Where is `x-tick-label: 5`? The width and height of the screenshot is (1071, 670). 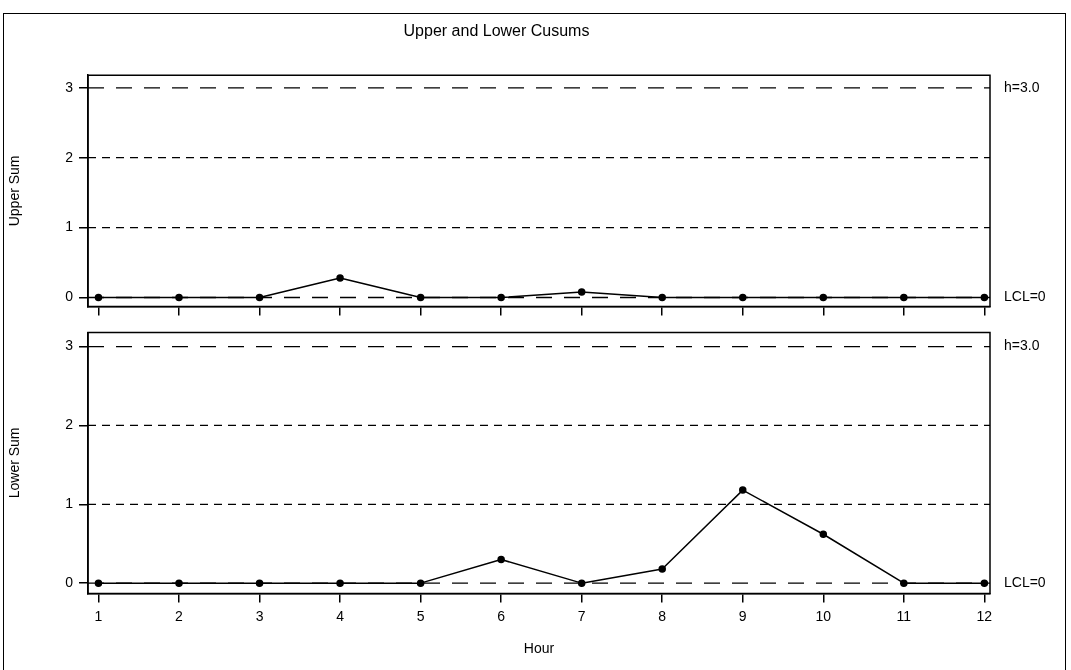 x-tick-label: 5 is located at coordinates (420, 615).